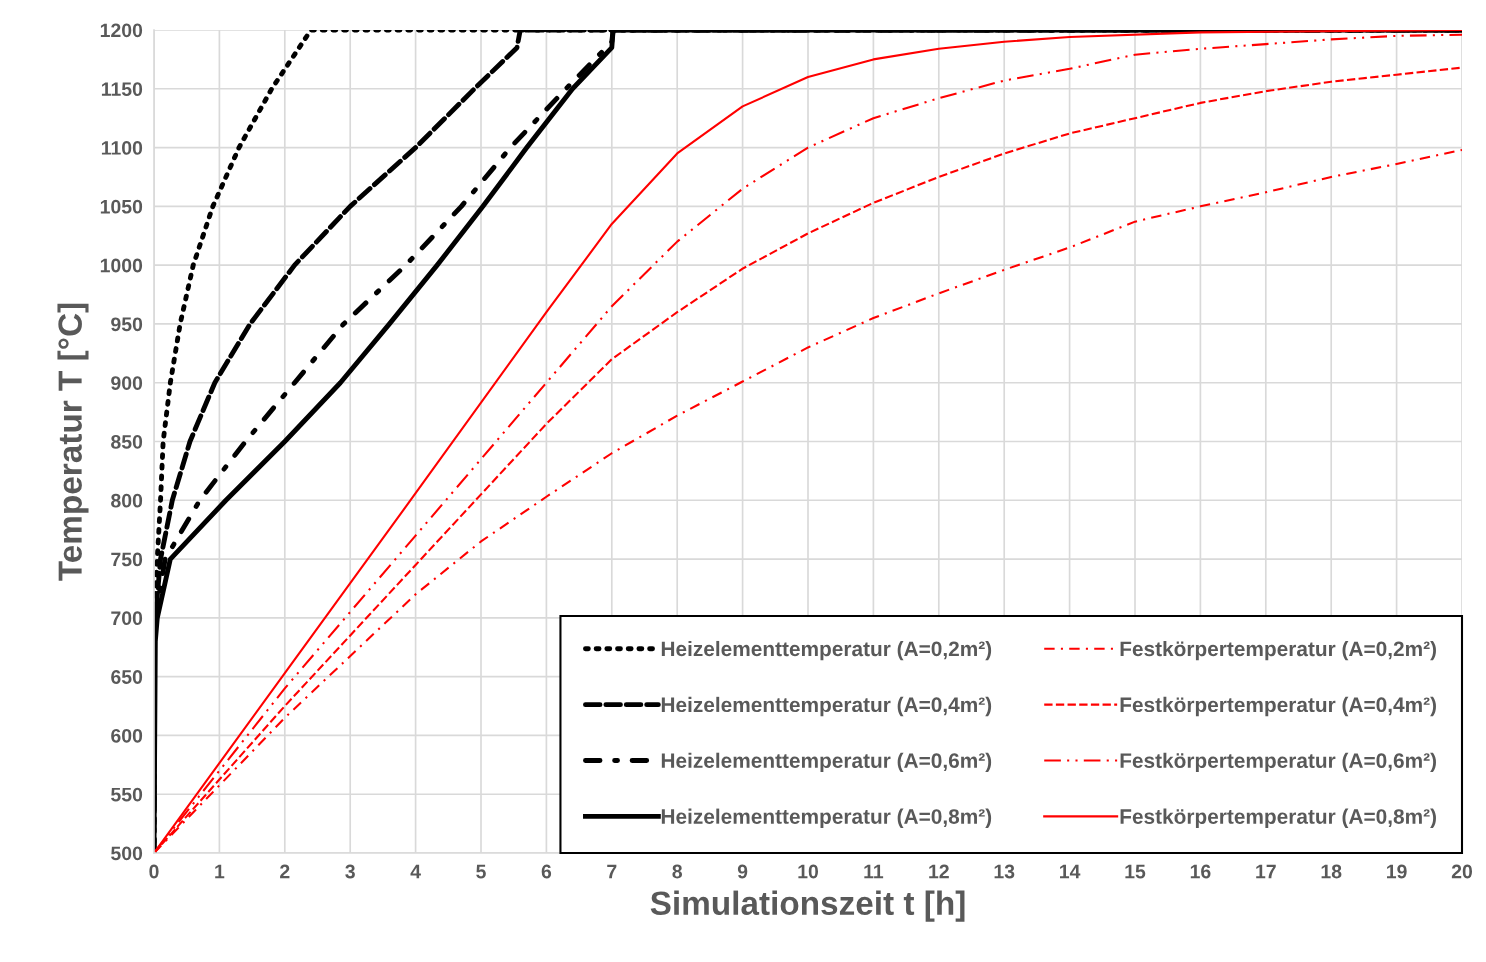  Describe the element at coordinates (1397, 871) in the screenshot. I see `x-tick-label: 19` at that location.